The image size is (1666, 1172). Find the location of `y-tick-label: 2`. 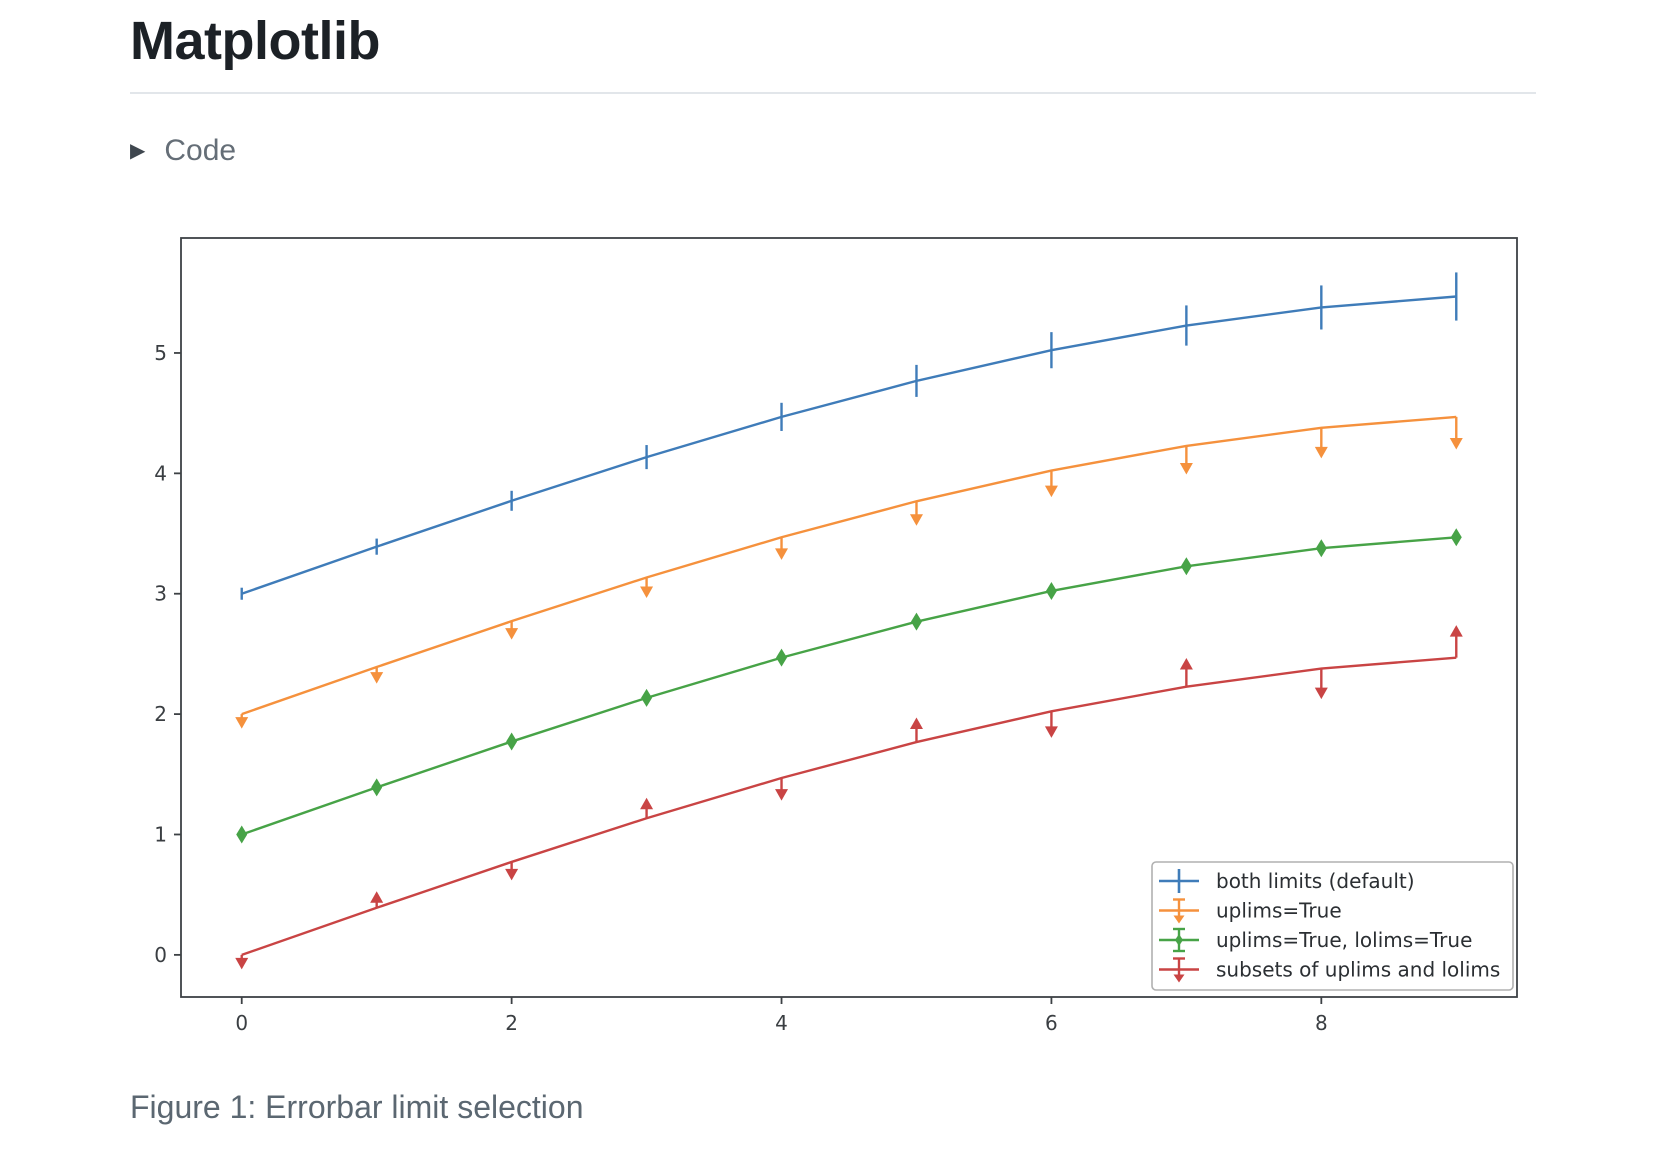

y-tick-label: 2 is located at coordinates (160, 714).